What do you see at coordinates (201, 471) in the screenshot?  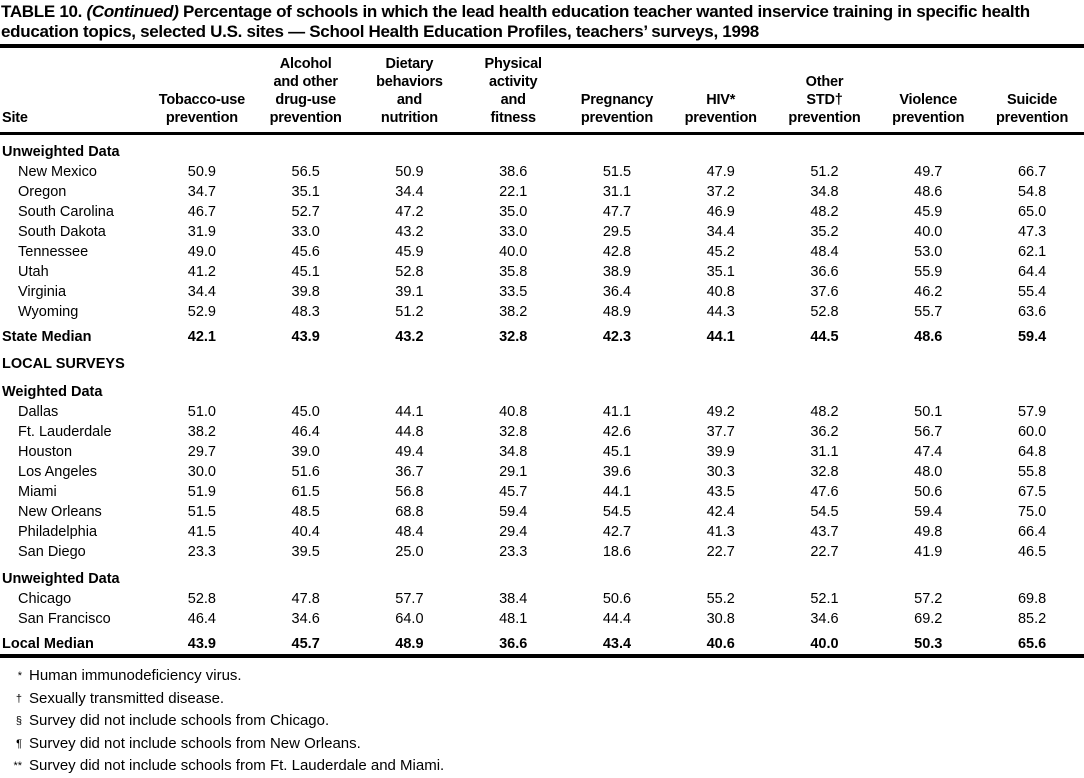 I see `cell-value: 30.0` at bounding box center [201, 471].